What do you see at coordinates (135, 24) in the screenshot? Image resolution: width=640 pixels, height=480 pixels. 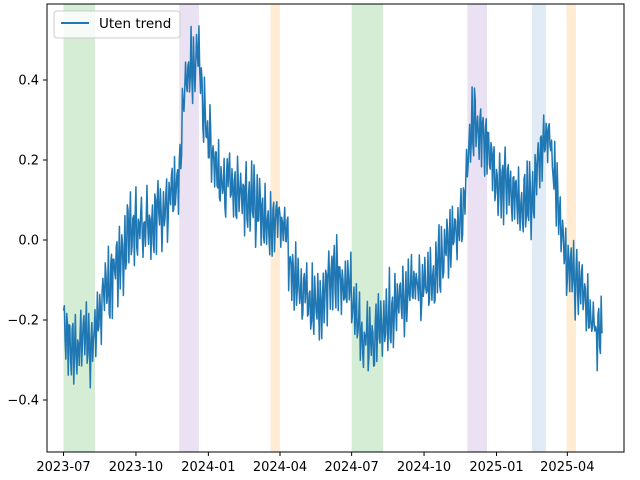 I see `legend-label: Uten trend` at bounding box center [135, 24].